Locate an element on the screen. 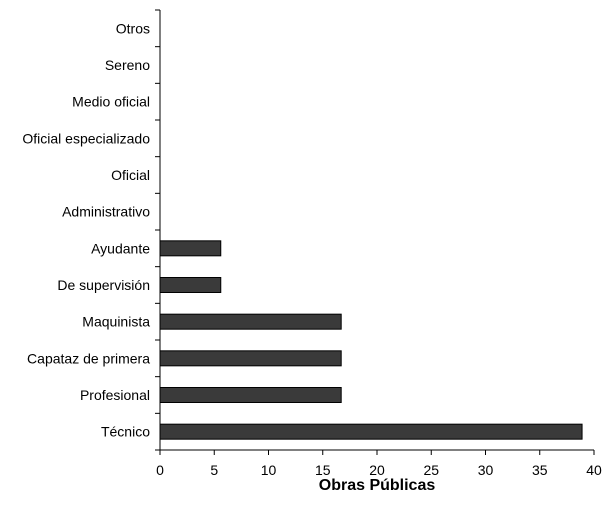 This screenshot has height=520, width=613. category-label-4: De supervisión is located at coordinates (103, 285).